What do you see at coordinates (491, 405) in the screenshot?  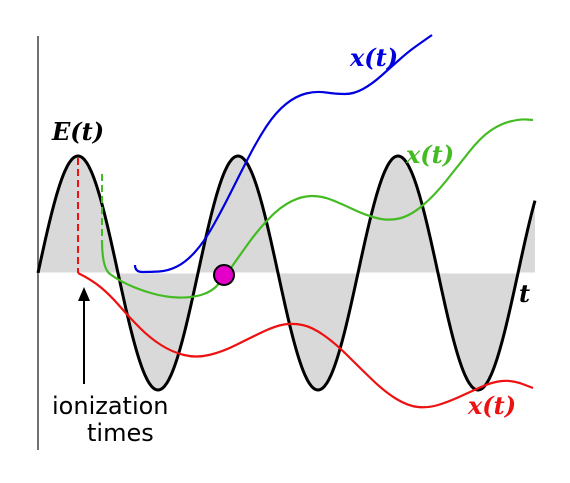 I see `trajectory-red-label: x(t)` at bounding box center [491, 405].